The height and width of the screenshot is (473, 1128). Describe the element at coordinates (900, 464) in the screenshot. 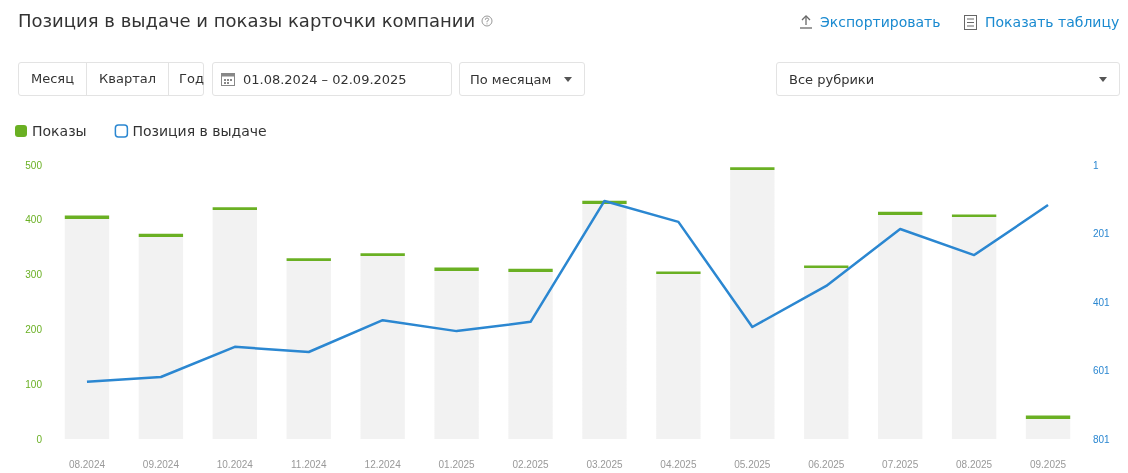

I see `x-tick-label: 07.2025` at that location.